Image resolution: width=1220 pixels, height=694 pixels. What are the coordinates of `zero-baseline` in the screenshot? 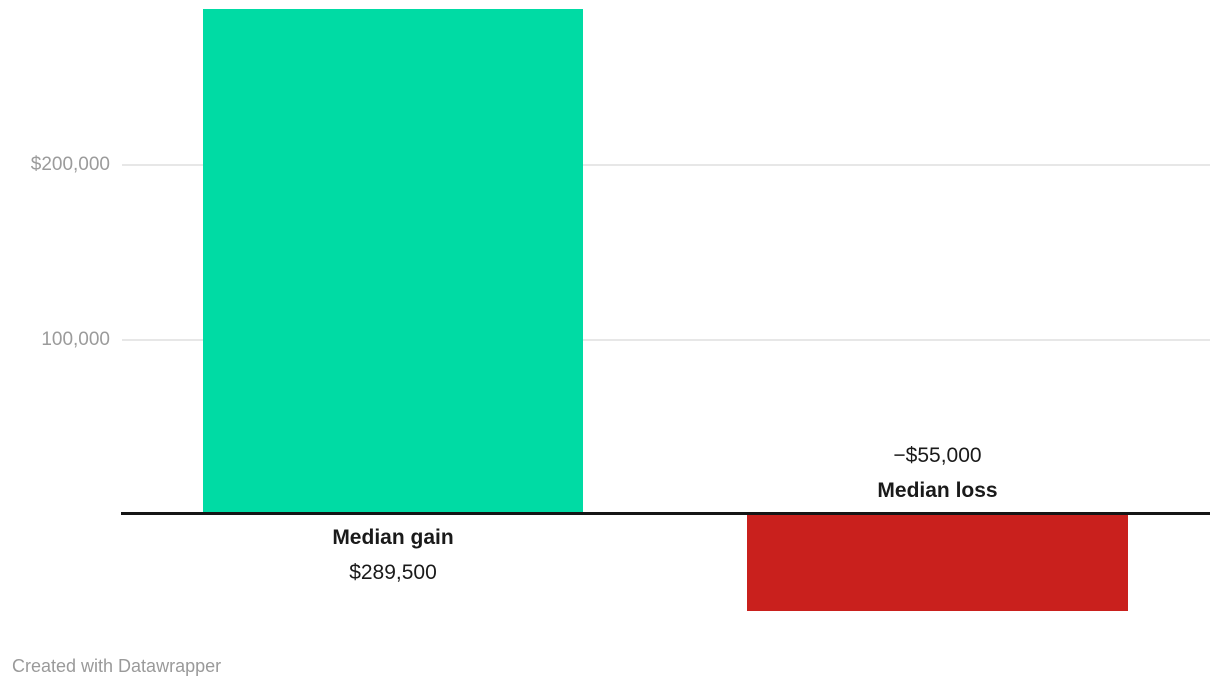 It's located at (665, 513).